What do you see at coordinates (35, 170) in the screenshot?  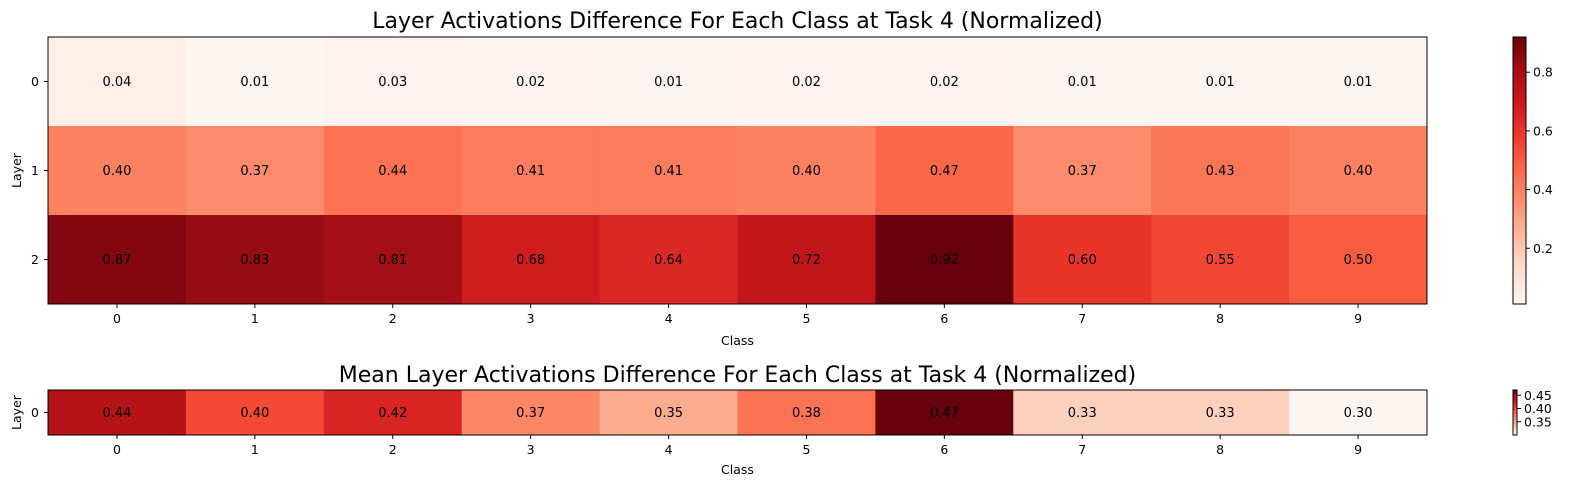 I see `y-tick-label: 1` at bounding box center [35, 170].